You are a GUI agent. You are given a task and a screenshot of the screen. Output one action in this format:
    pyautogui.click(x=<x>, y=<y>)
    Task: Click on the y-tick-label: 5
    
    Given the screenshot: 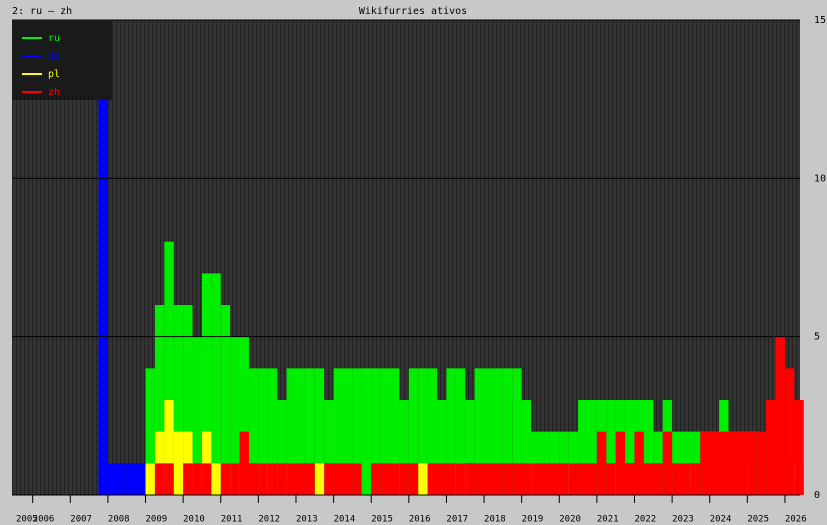 What is the action you would take?
    pyautogui.click(x=817, y=337)
    